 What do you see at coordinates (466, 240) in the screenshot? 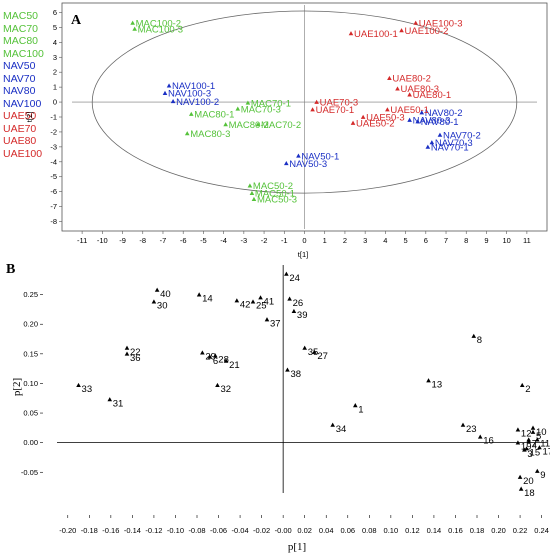
I see `x-tick-label: 8` at bounding box center [466, 240].